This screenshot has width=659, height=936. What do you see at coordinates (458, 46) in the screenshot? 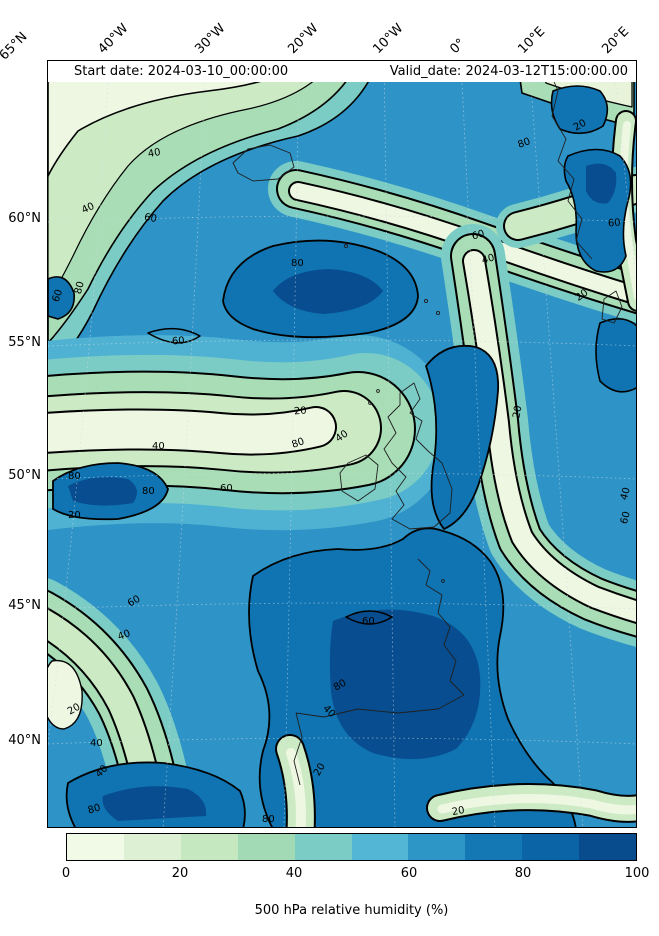
I see `x-tick-label: 0°` at bounding box center [458, 46].